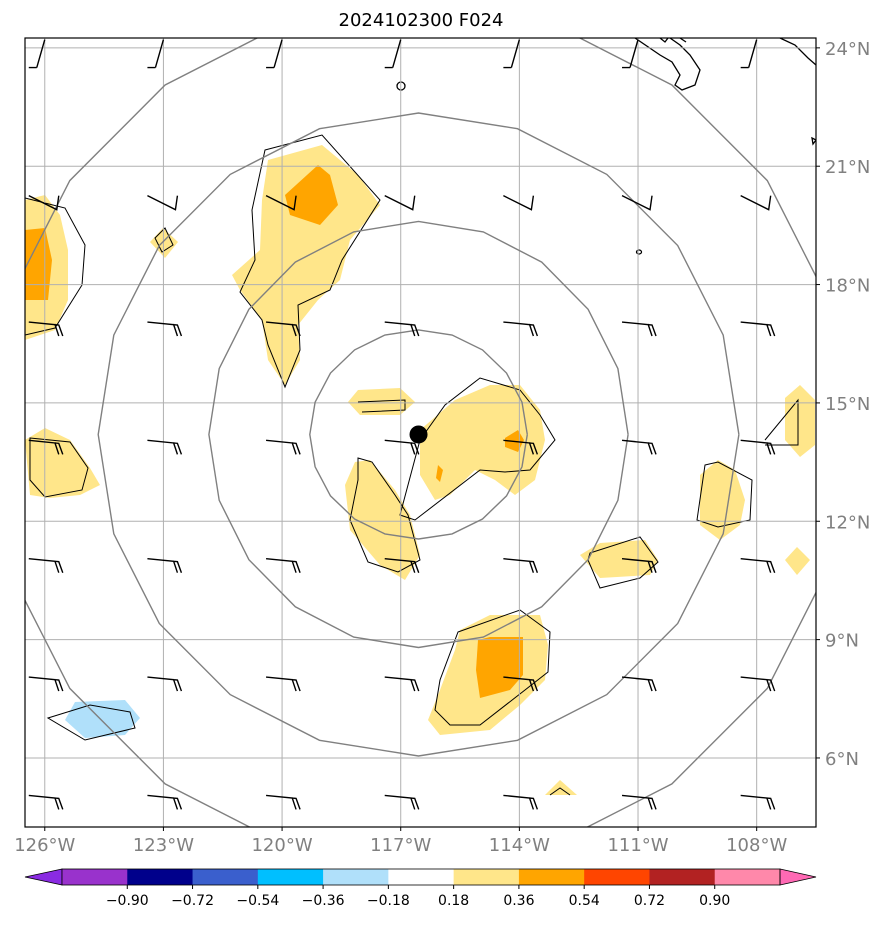  I want to click on longitude-tick-labels: 126°W 123°W 120°W 117°W 114°W 111°W 108°W, so click(400, 845).